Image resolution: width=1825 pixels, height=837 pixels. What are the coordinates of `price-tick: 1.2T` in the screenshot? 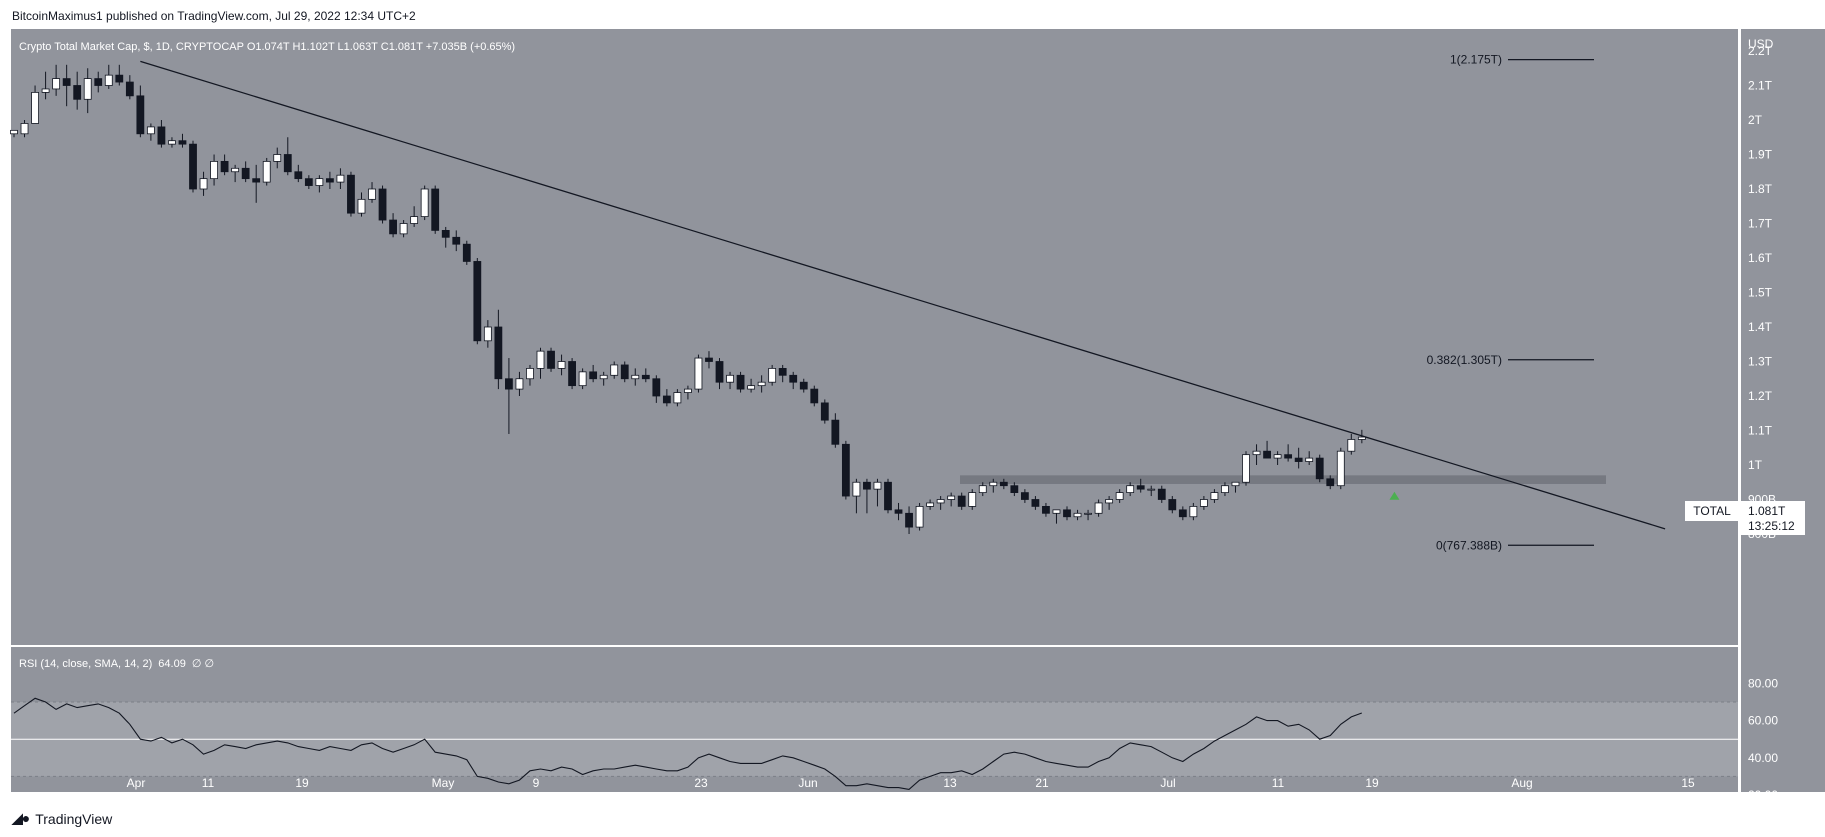 It's located at (1760, 396).